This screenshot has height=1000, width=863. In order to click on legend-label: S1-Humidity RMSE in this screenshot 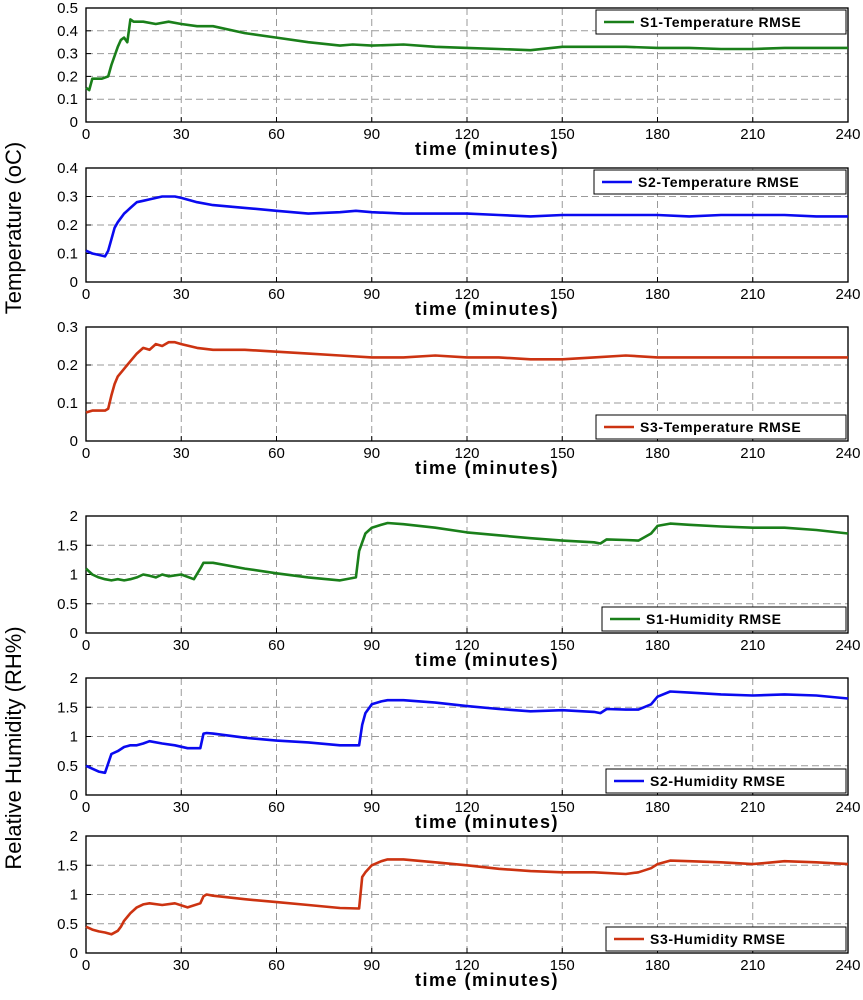, I will do `click(714, 619)`.